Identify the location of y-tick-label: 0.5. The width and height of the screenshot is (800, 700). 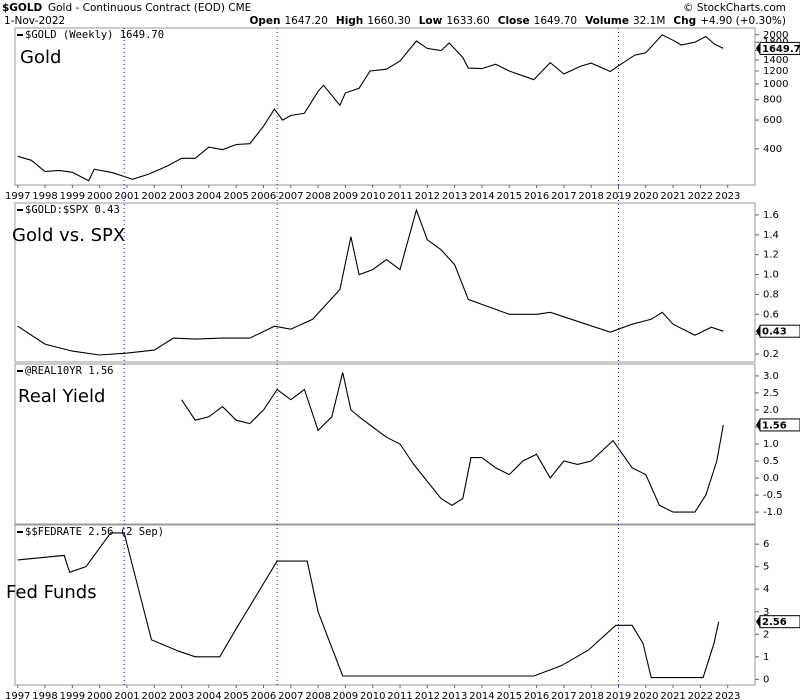
(771, 461).